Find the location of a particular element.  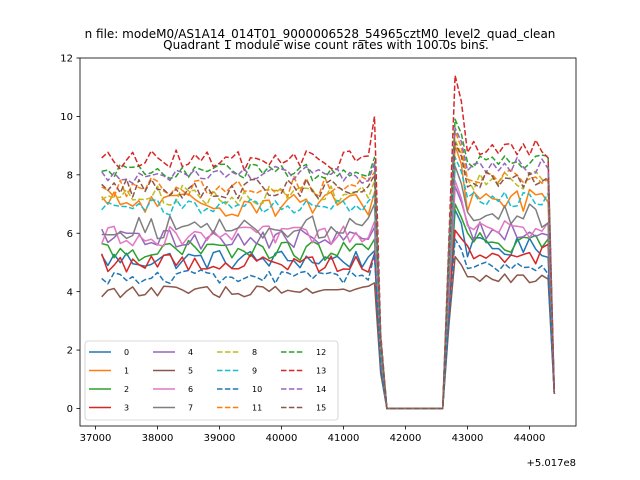

y-tick-label: 2 is located at coordinates (70, 351).